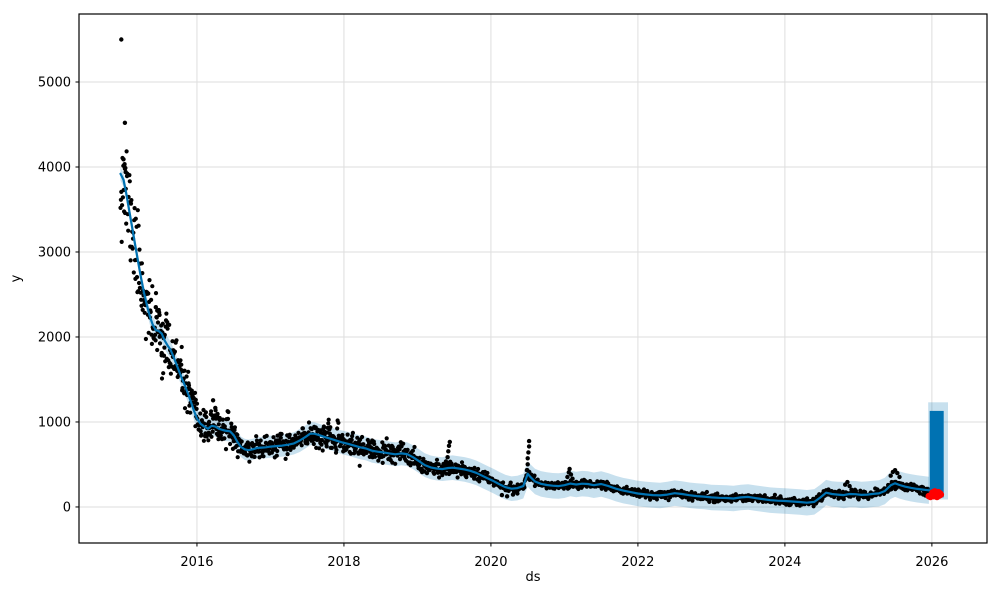 This screenshot has height=600, width=1000. I want to click on y-tick-labels: 0 1000 2000 3000 4000 5000, so click(54, 295).